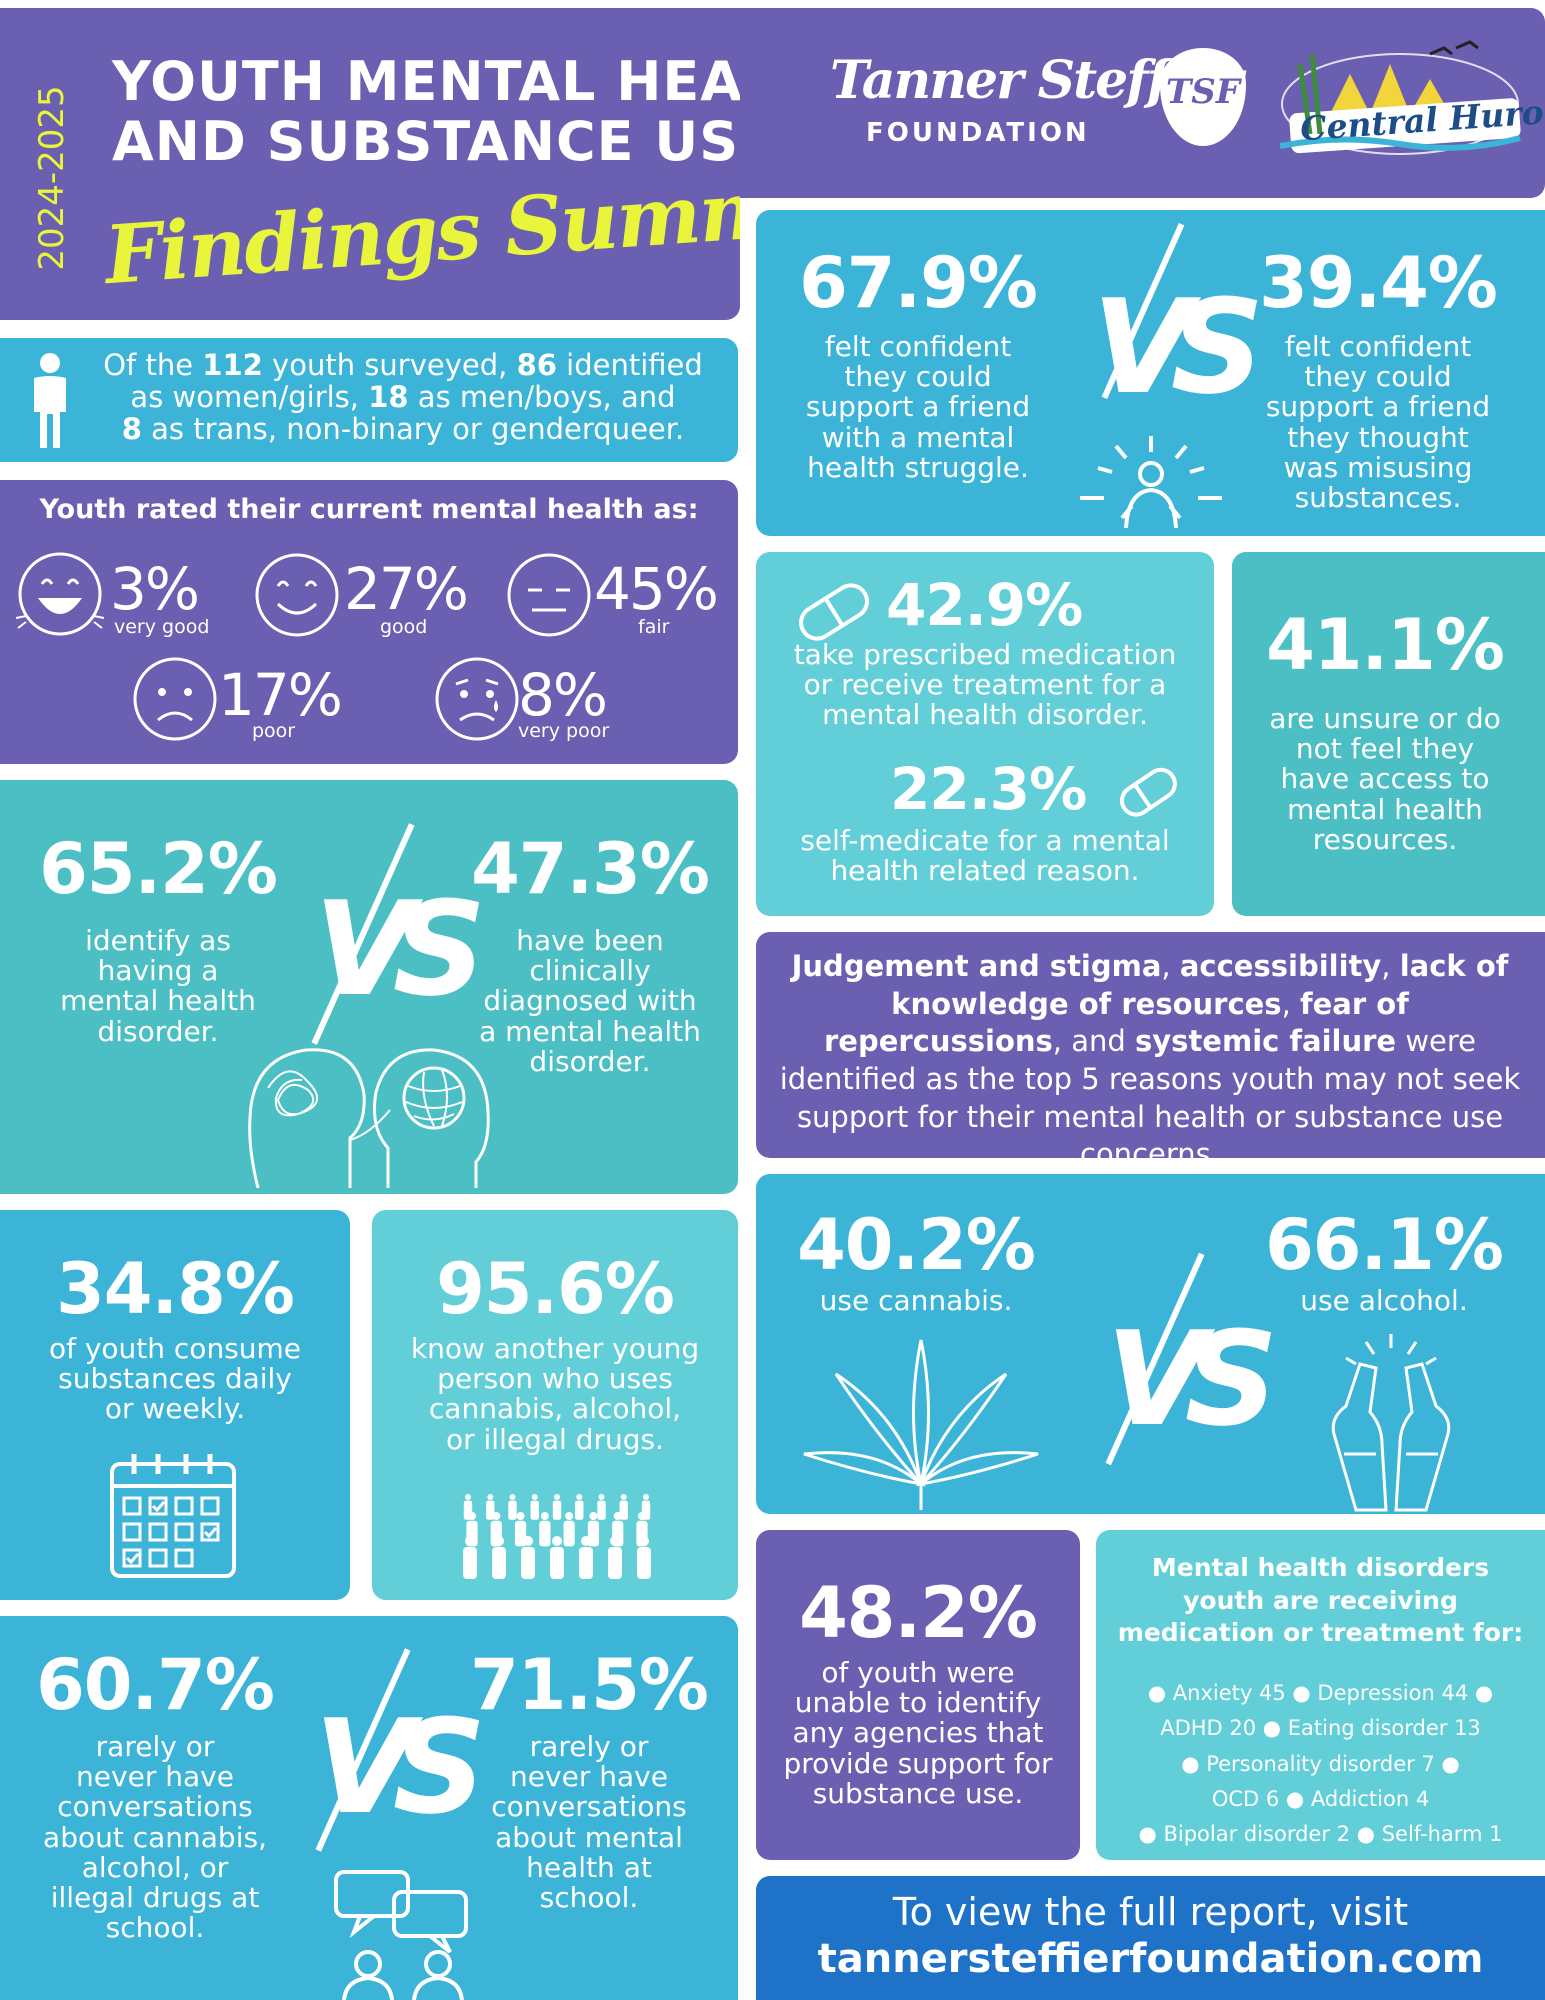  What do you see at coordinates (916, 1300) in the screenshot?
I see `cannabis-text: use cannabis.` at bounding box center [916, 1300].